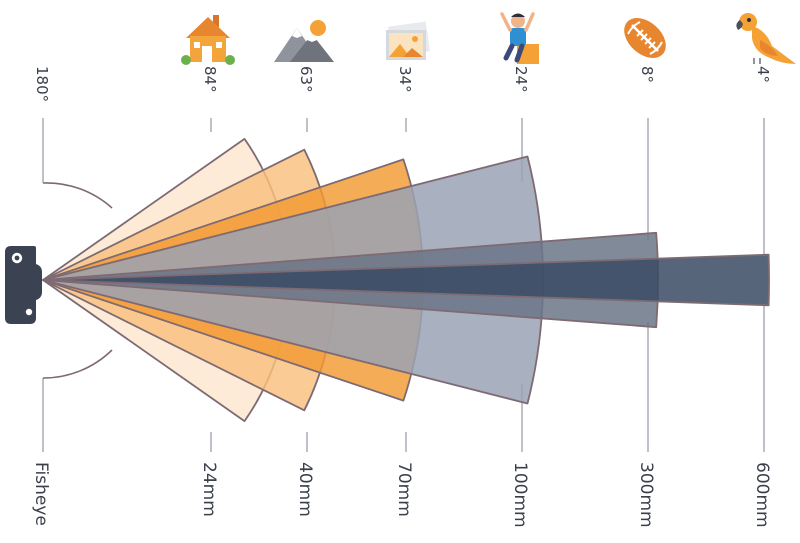  What do you see at coordinates (42, 84) in the screenshot?
I see `angle-label: 180°` at bounding box center [42, 84].